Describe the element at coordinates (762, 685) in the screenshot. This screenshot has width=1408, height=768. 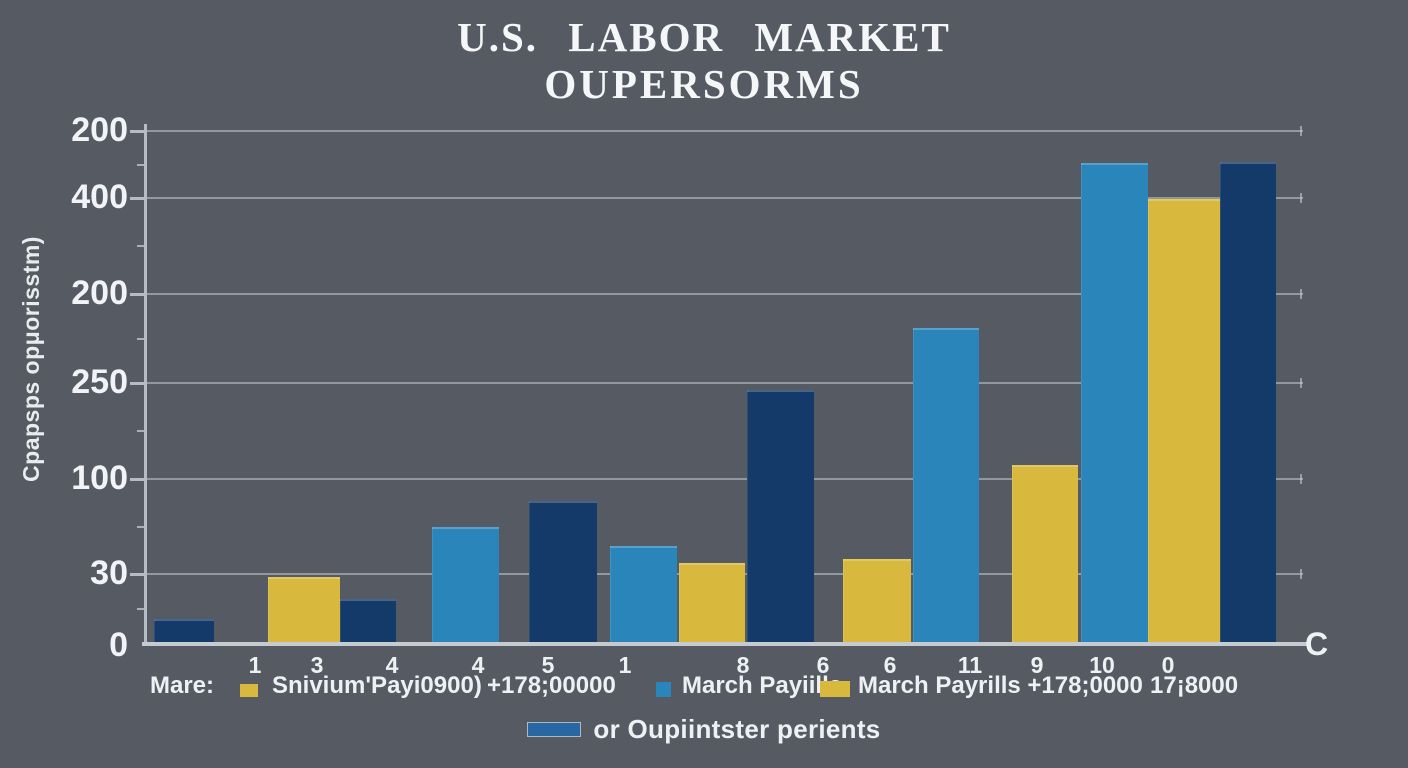
I see `legend-label: March Payiills` at that location.